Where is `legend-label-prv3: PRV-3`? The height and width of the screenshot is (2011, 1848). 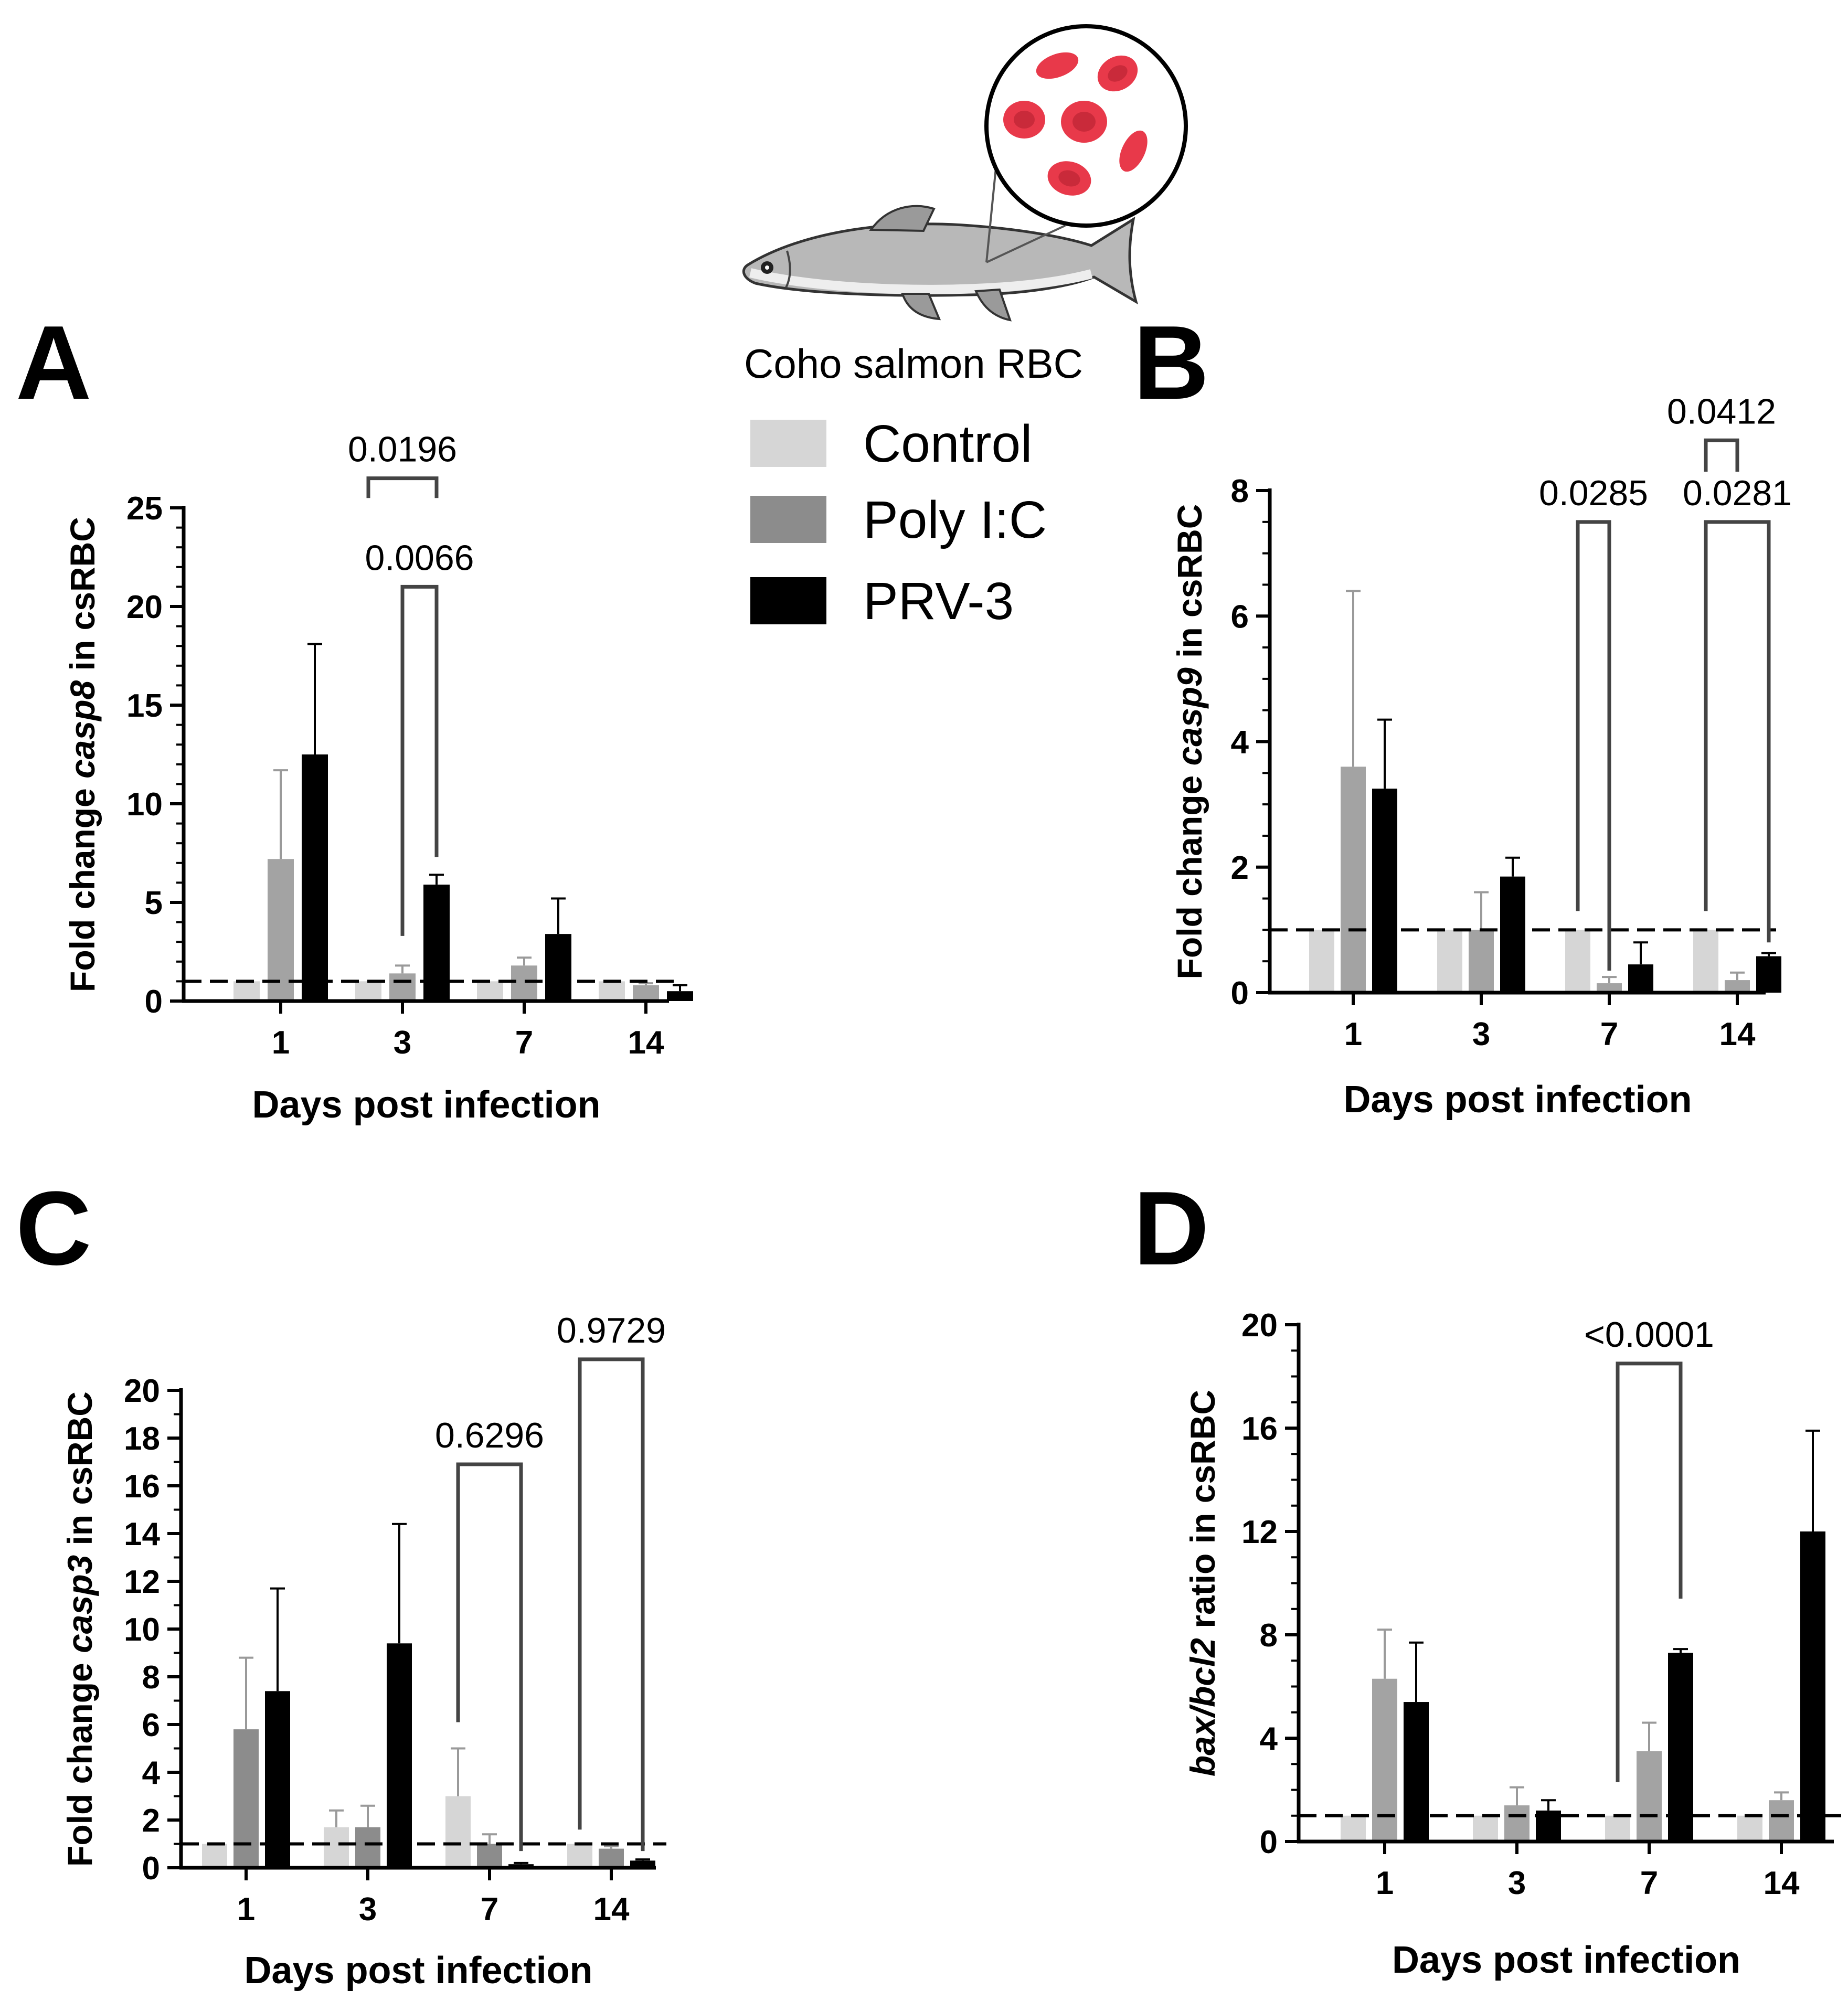
legend-label-prv3: PRV-3 is located at coordinates (938, 601).